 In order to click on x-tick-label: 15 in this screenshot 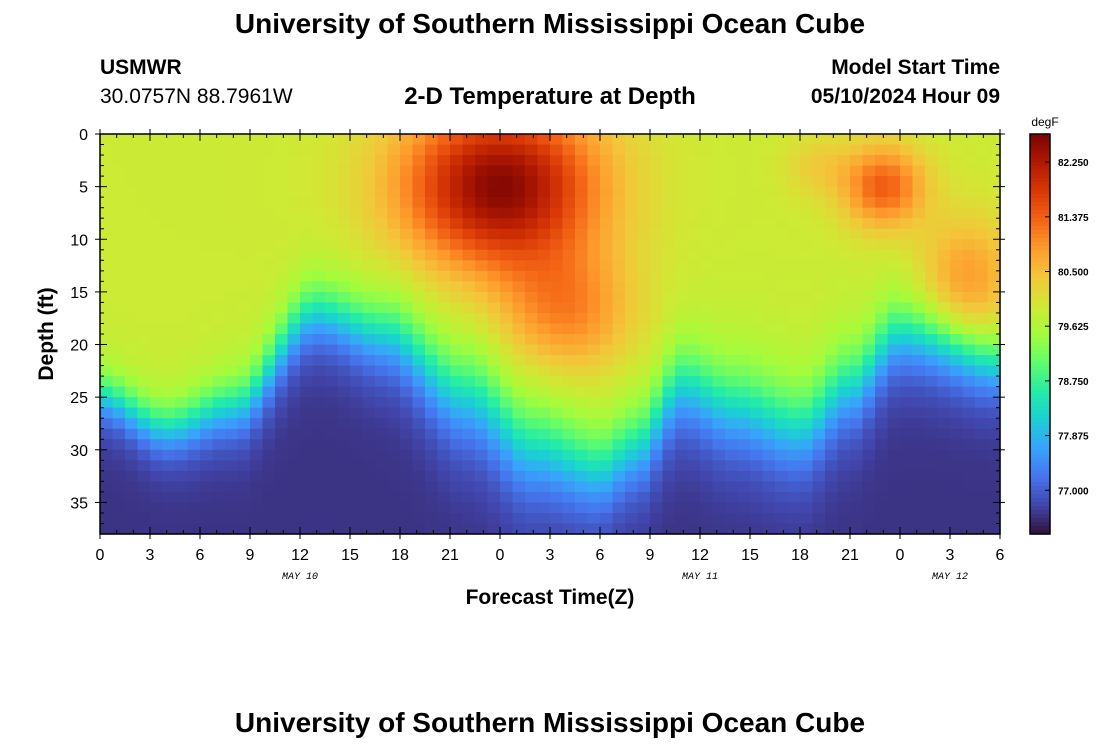, I will do `click(350, 555)`.